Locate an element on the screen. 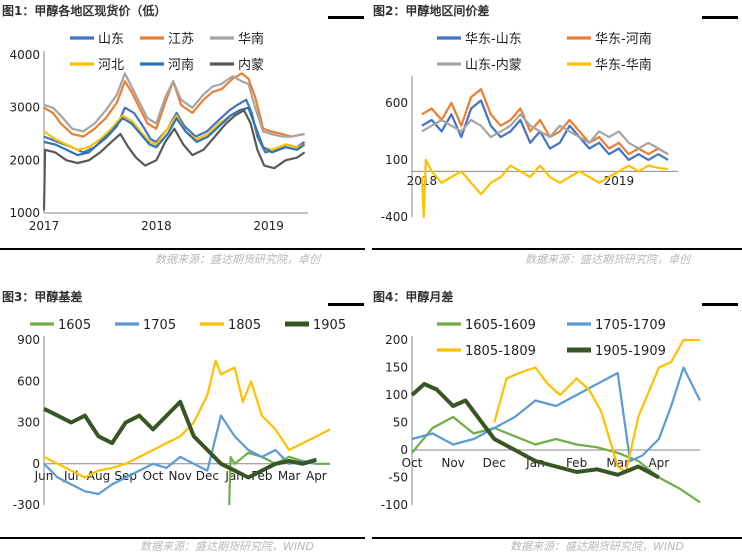 The height and width of the screenshot is (555, 742). y-tick-label: 2000 is located at coordinates (24, 160).